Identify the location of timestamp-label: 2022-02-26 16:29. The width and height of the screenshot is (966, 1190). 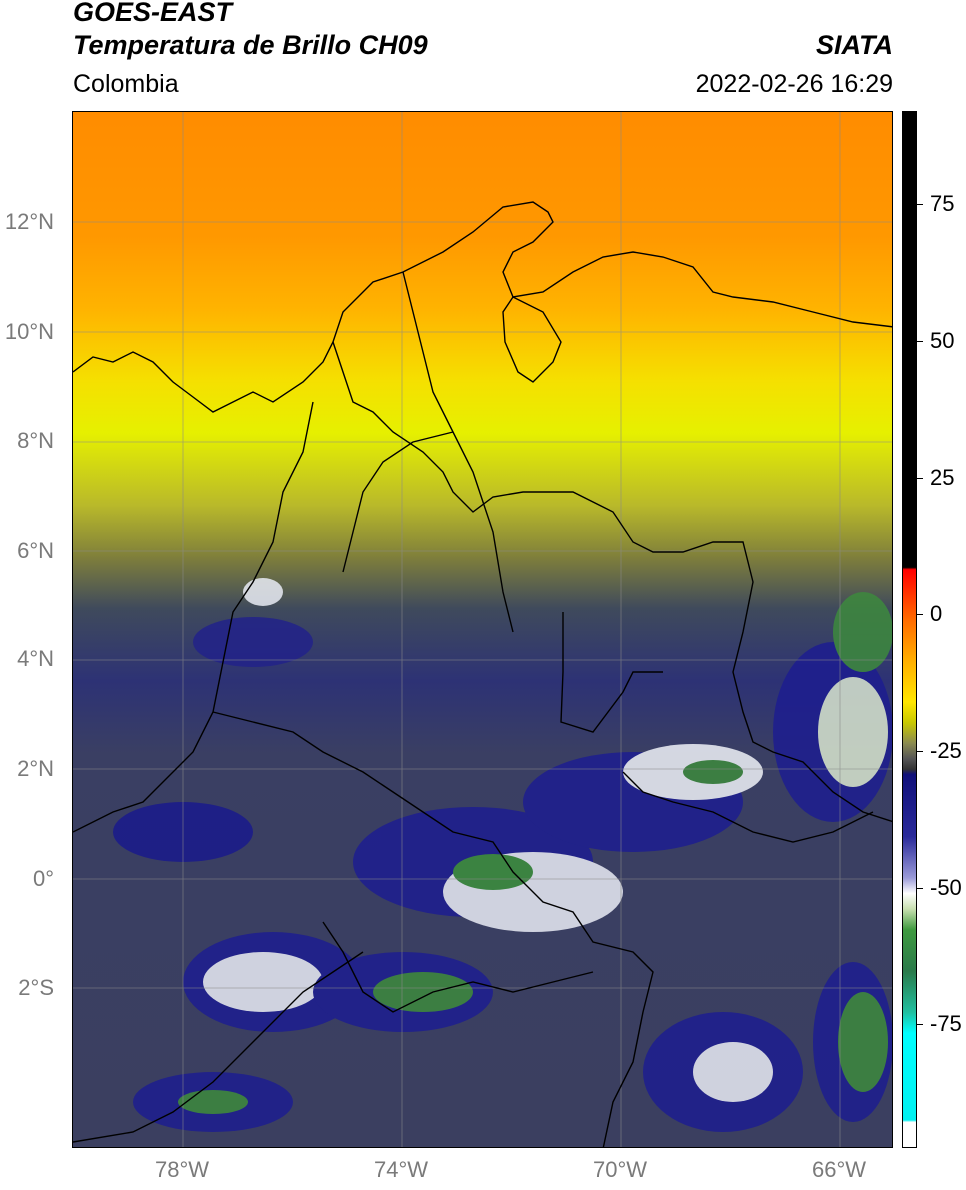
(794, 84).